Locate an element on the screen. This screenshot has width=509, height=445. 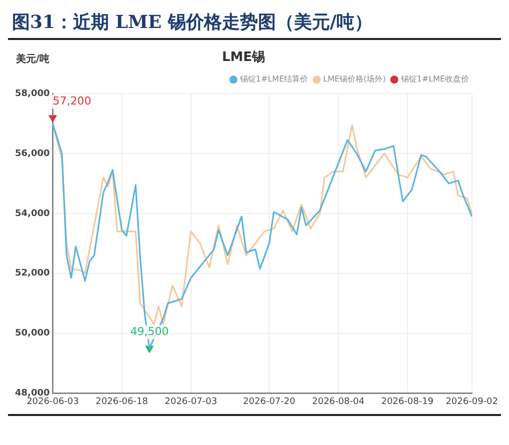
y-tick-label: 54,000 is located at coordinates (32, 213).